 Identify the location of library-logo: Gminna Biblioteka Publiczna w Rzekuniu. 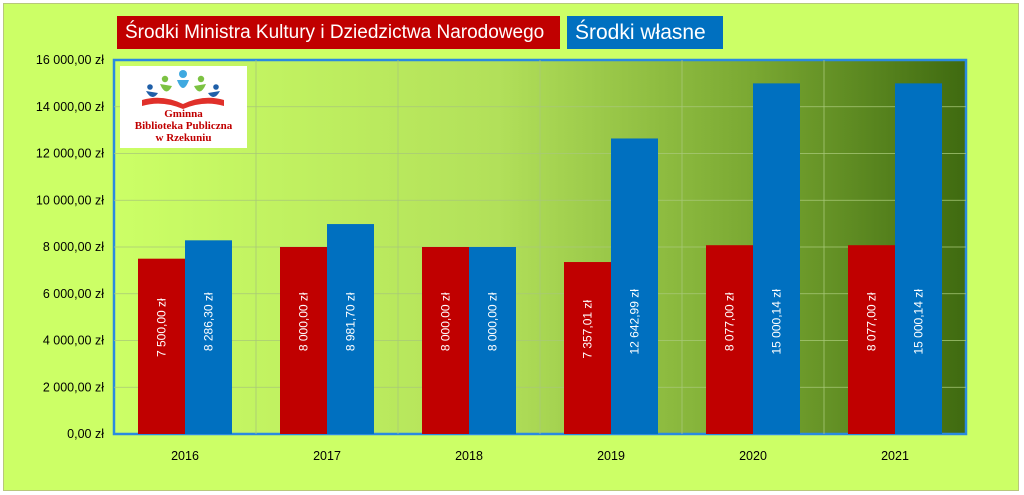
(183, 107).